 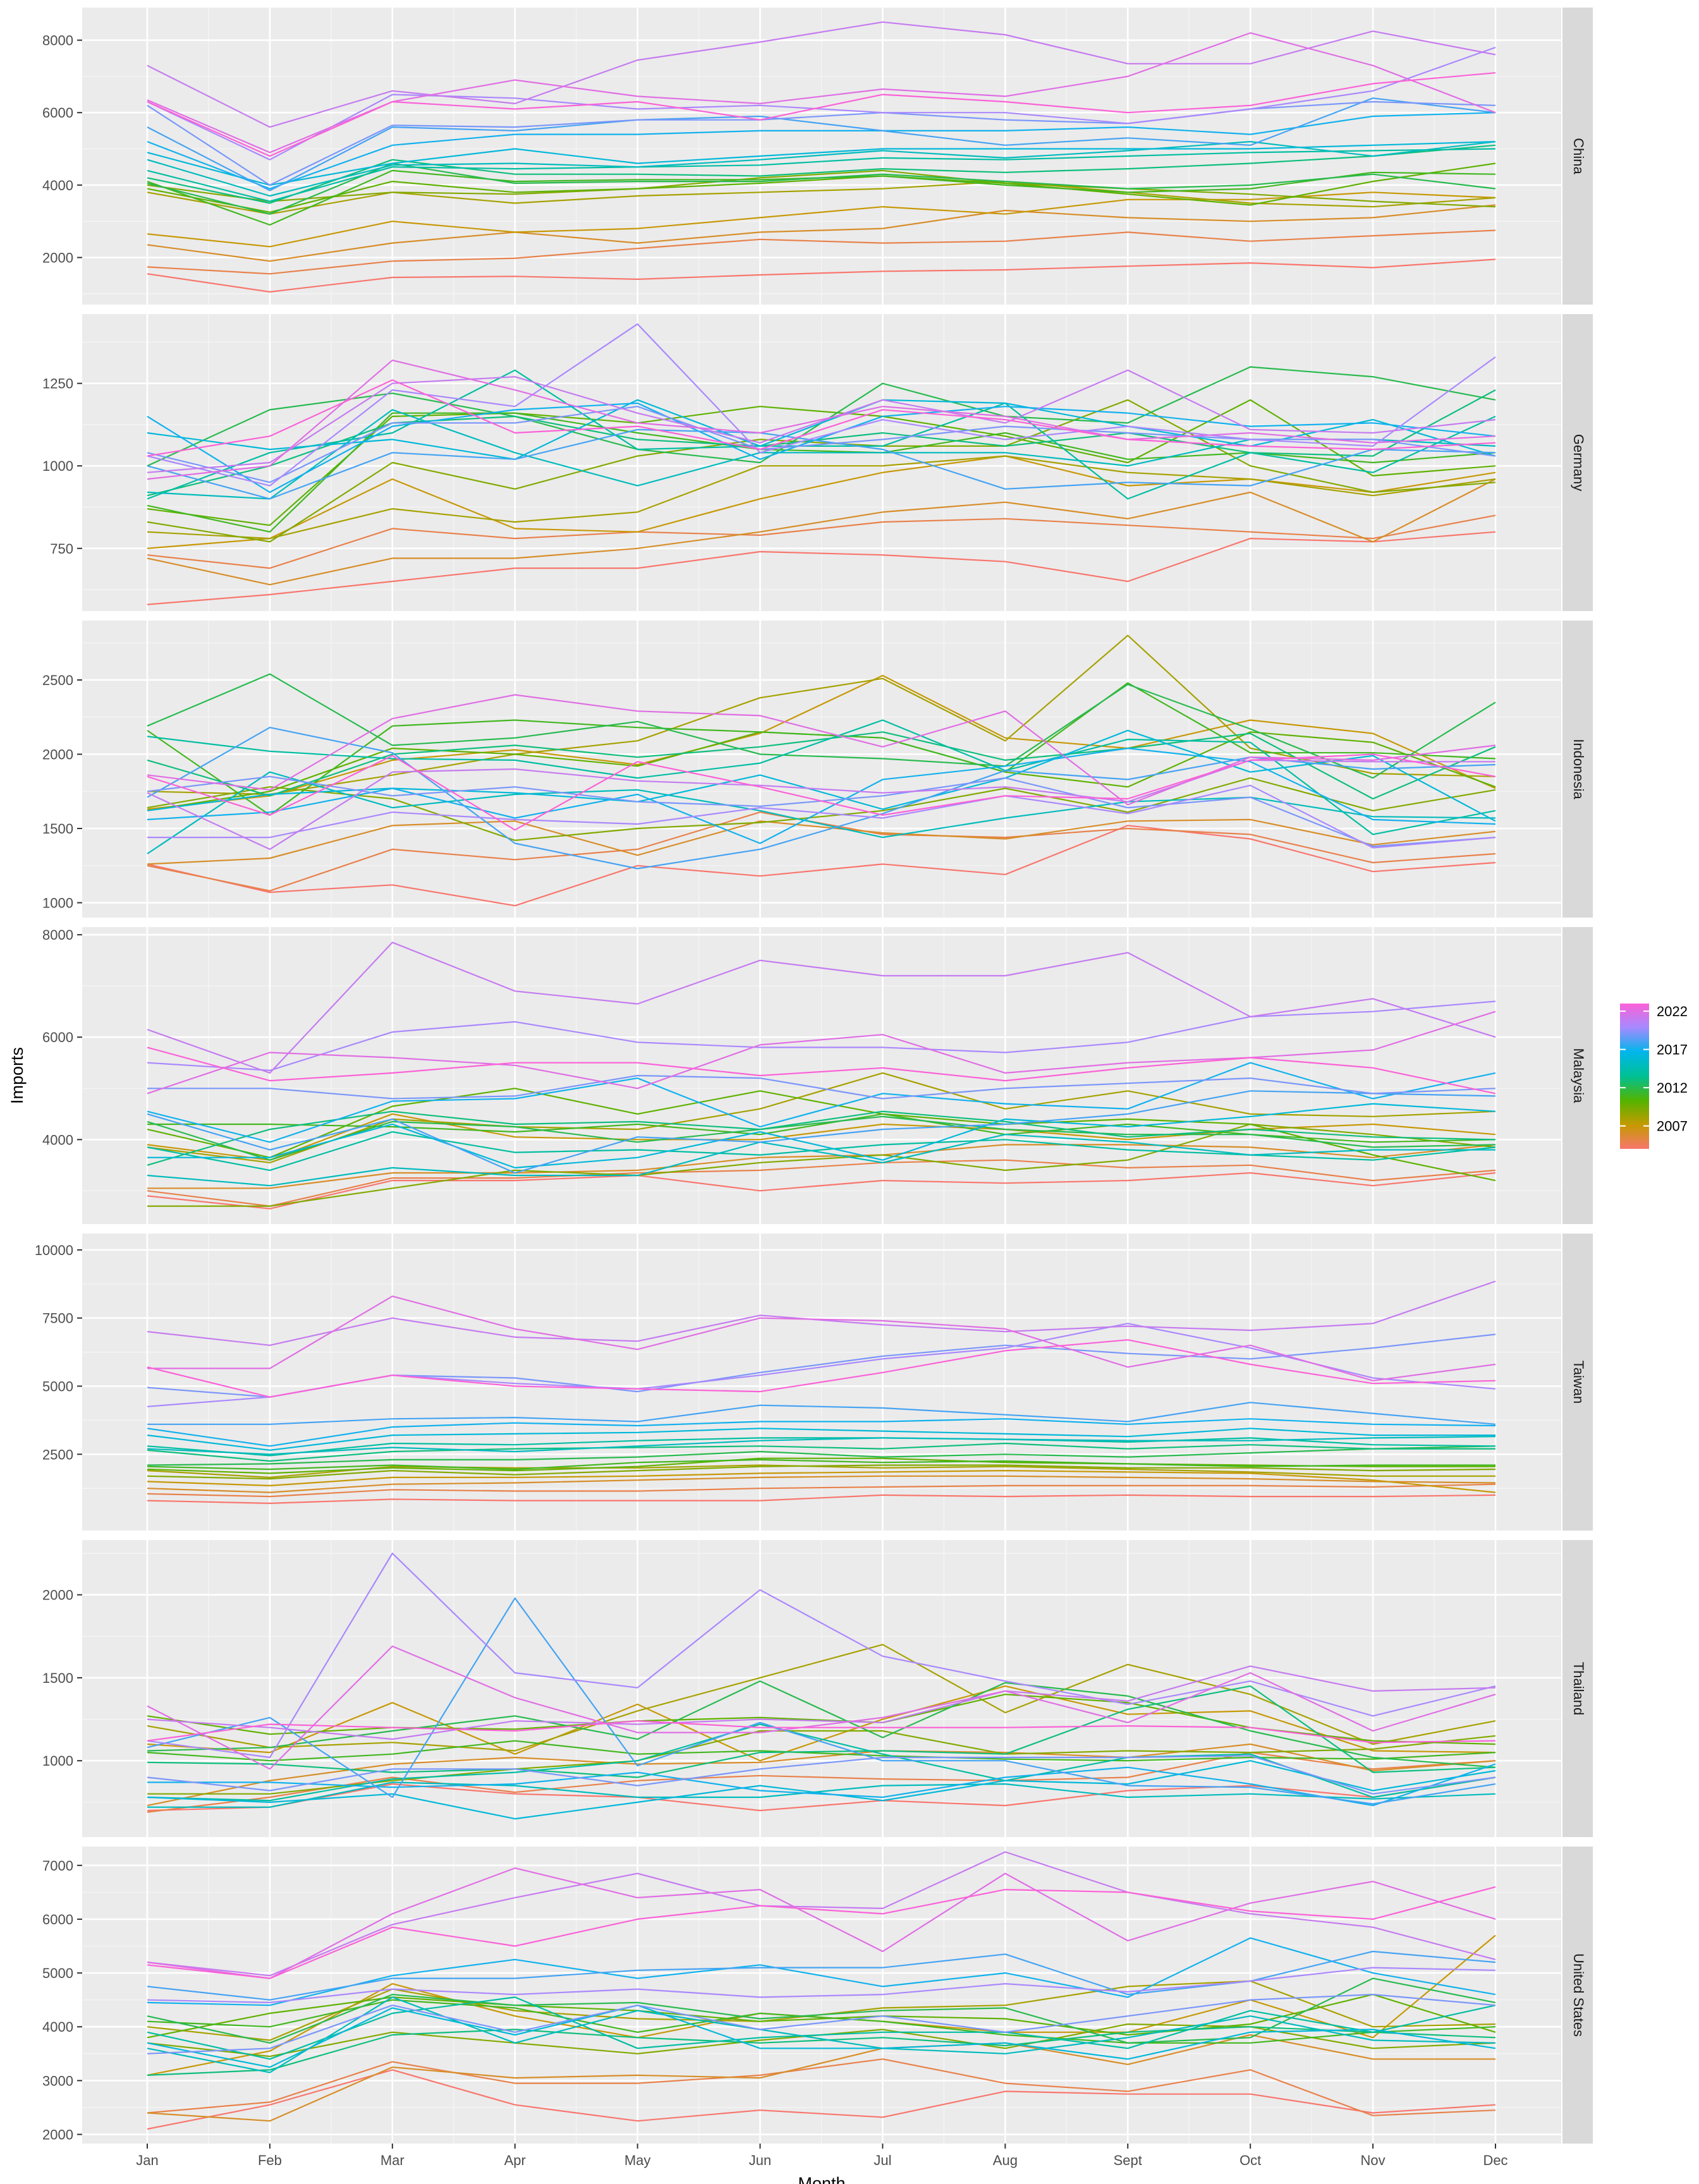 What do you see at coordinates (1250, 2160) in the screenshot?
I see `x-tick-label: Oct` at bounding box center [1250, 2160].